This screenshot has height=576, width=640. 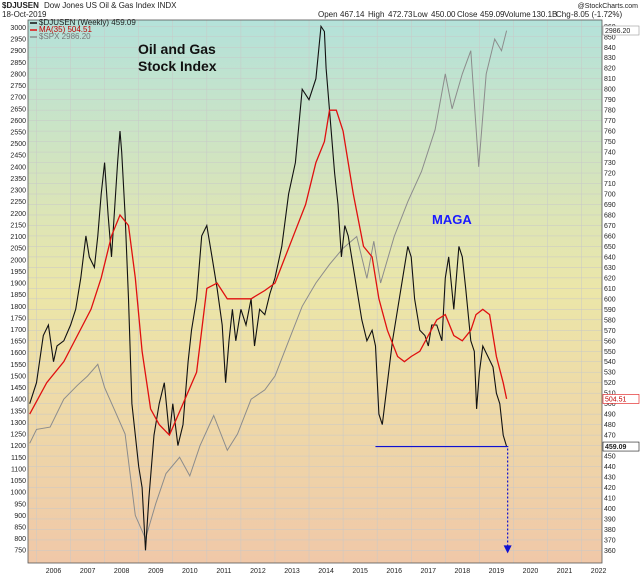 I want to click on y-right-tick-label: 820, so click(x=610, y=69).